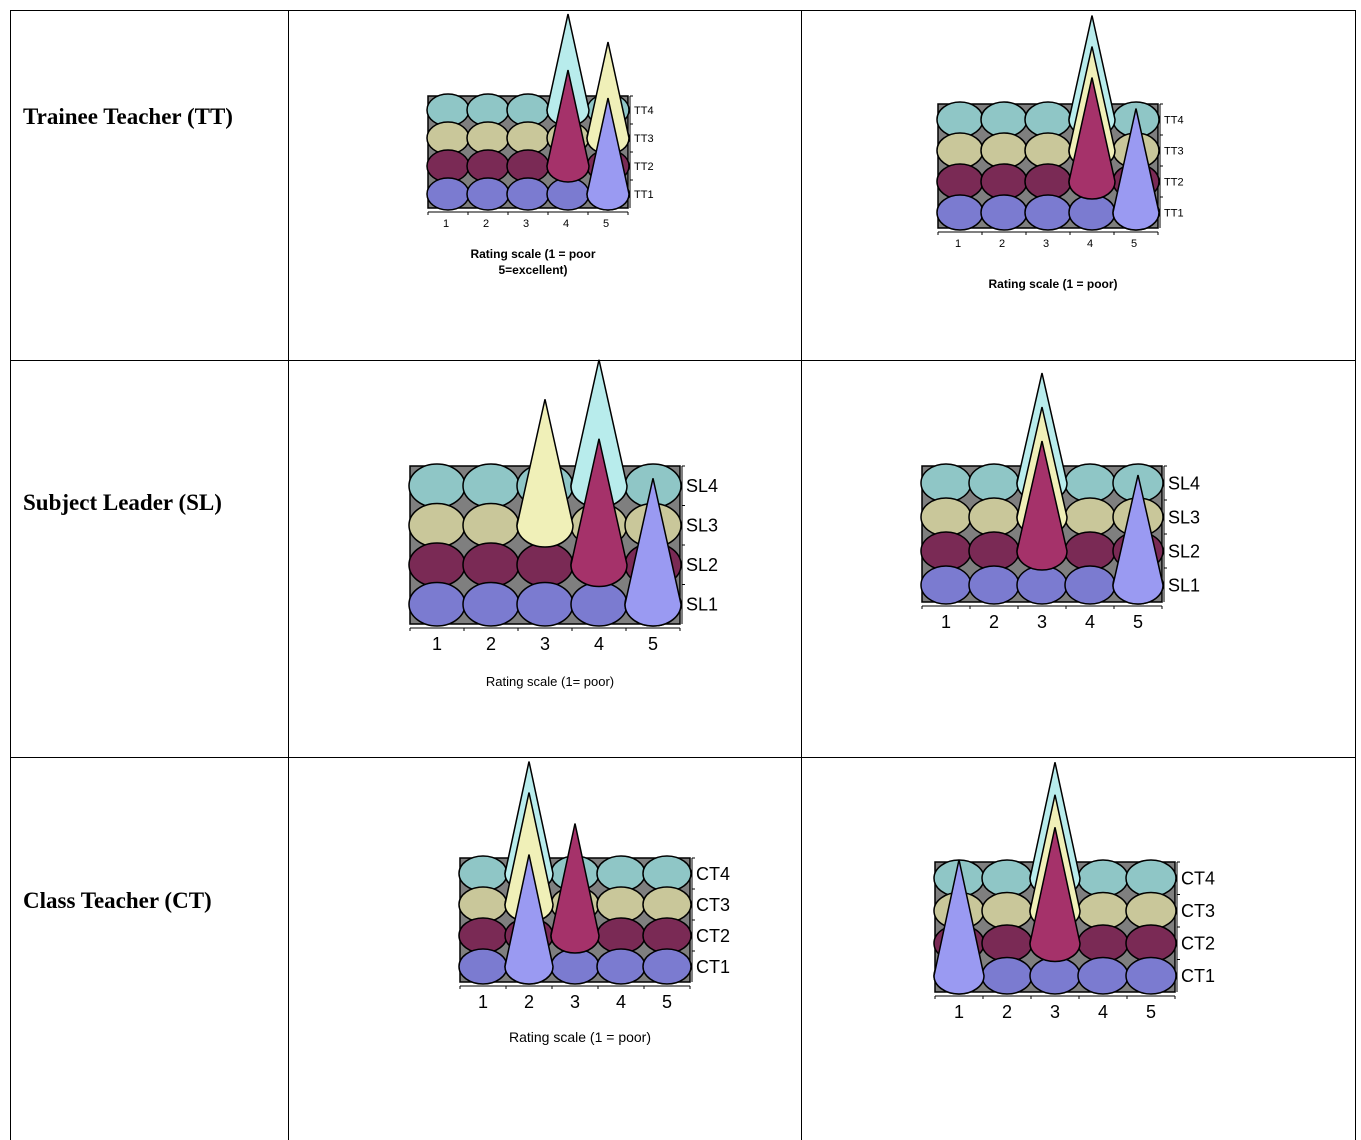 The image size is (1361, 1140). What do you see at coordinates (580, 1037) in the screenshot?
I see `x-axis-title: Rating scale (1 = poor)` at bounding box center [580, 1037].